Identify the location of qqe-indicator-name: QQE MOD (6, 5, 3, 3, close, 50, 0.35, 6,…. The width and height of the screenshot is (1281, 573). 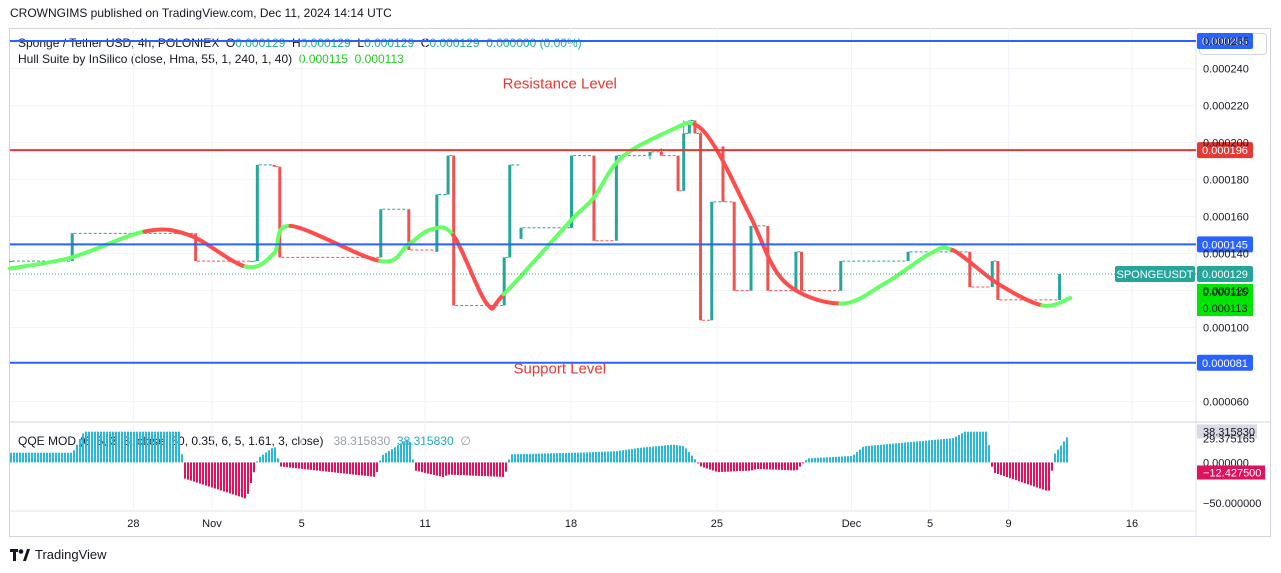
(171, 441).